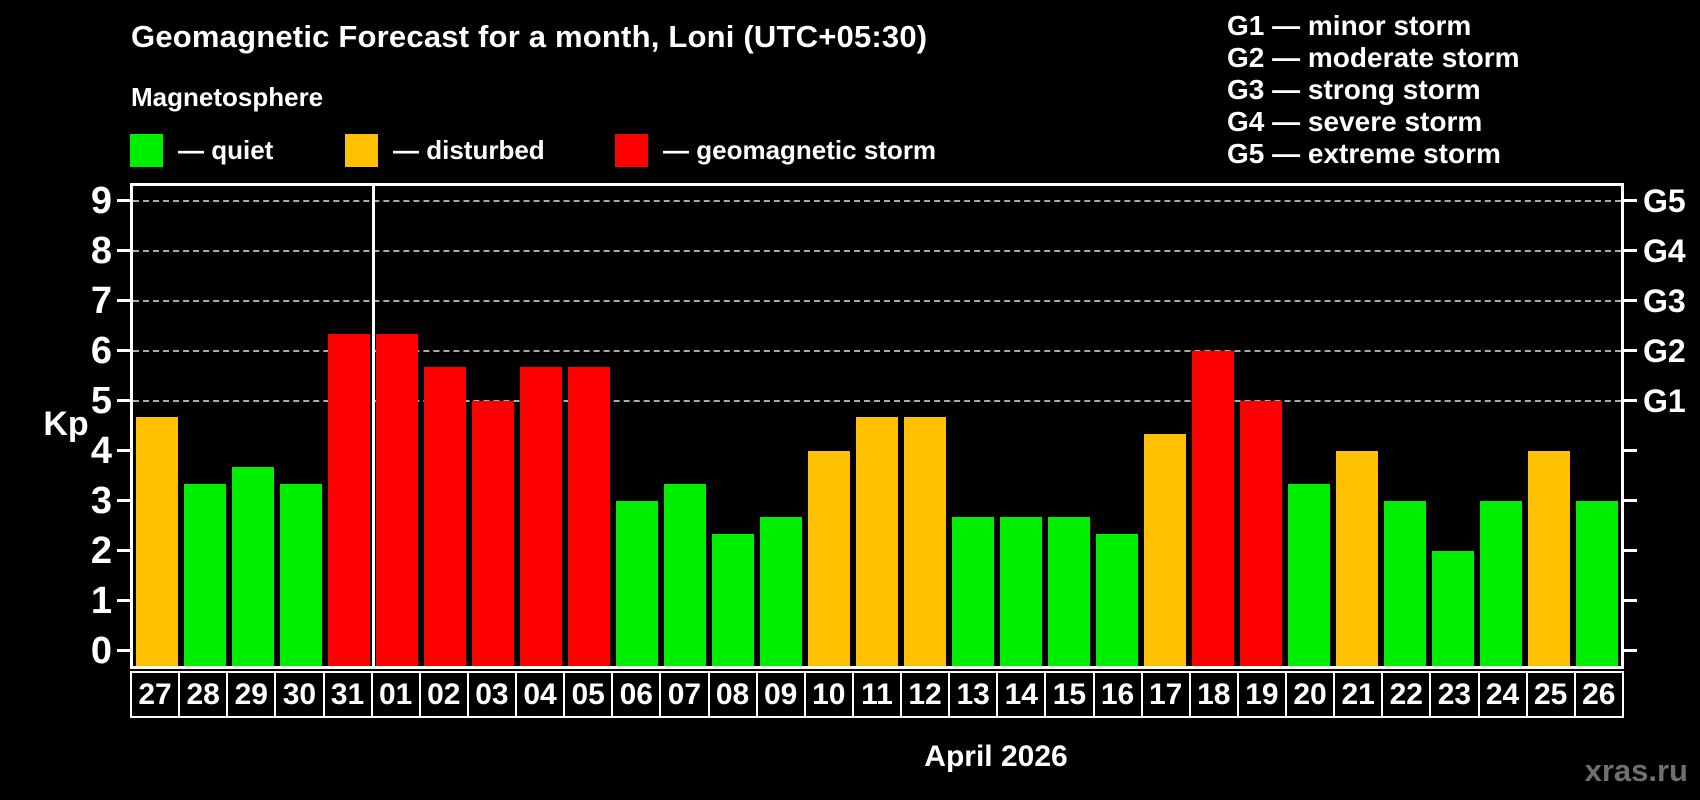 This screenshot has height=800, width=1700. Describe the element at coordinates (101, 251) in the screenshot. I see `y-tick-label-8: 8` at that location.